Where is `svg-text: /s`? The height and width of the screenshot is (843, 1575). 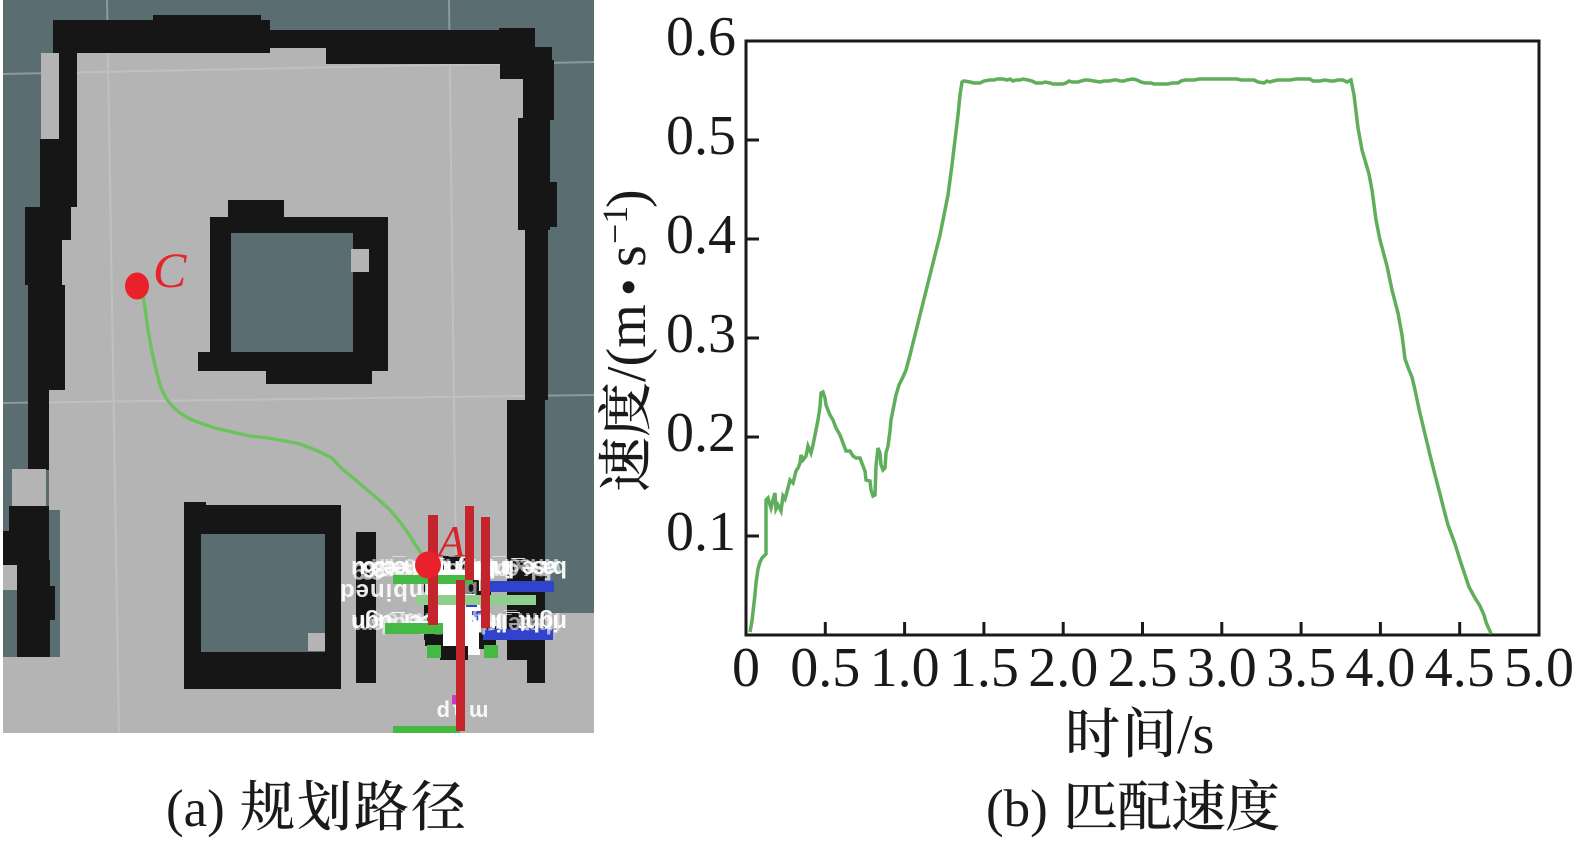 svg-text: /s is located at coordinates (1195, 735).